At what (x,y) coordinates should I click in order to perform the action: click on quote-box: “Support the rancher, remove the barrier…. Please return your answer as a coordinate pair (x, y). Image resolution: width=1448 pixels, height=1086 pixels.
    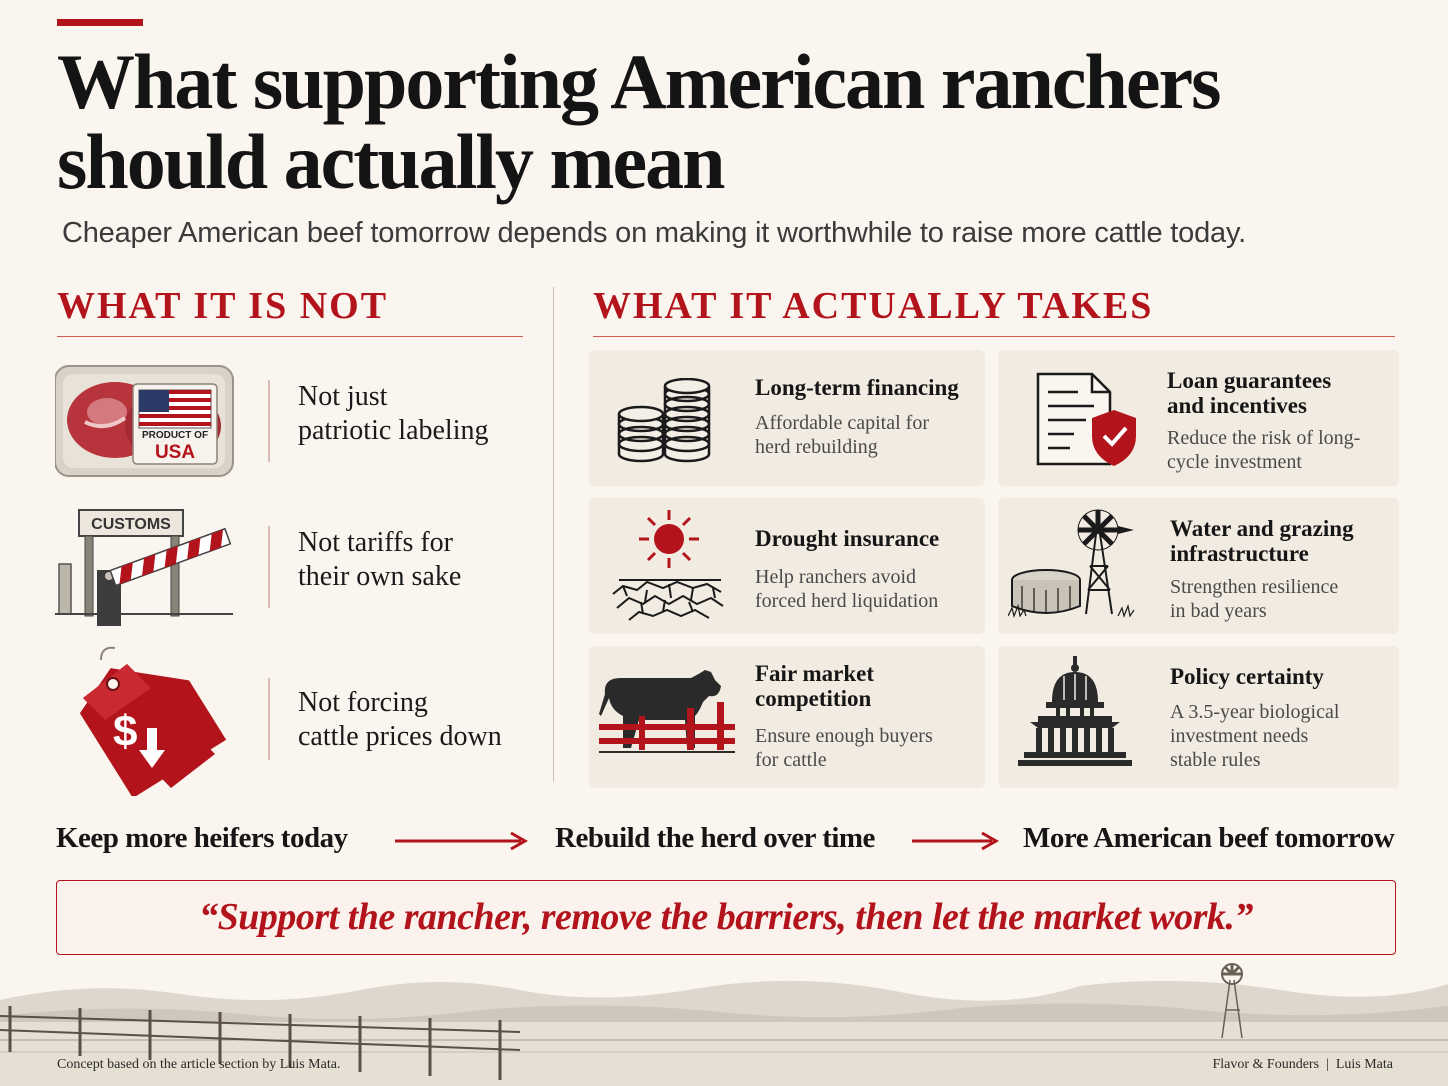
    Looking at the image, I should click on (726, 917).